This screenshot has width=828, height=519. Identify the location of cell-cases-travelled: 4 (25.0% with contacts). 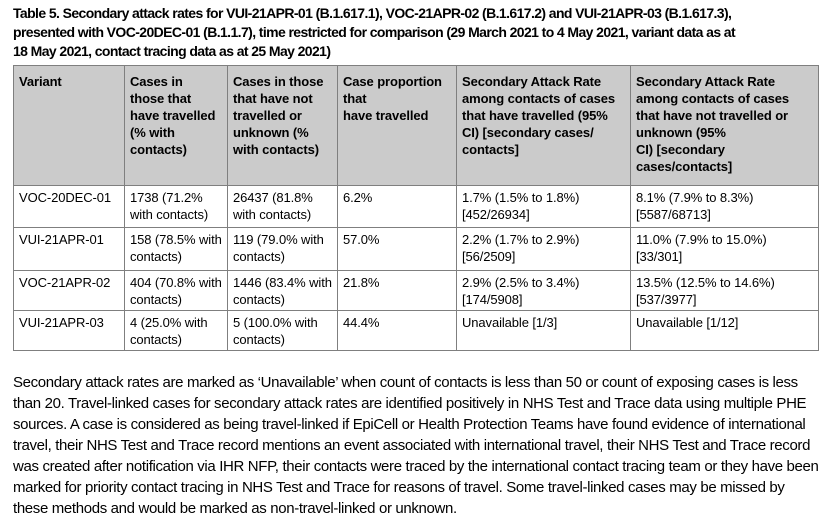
(176, 330).